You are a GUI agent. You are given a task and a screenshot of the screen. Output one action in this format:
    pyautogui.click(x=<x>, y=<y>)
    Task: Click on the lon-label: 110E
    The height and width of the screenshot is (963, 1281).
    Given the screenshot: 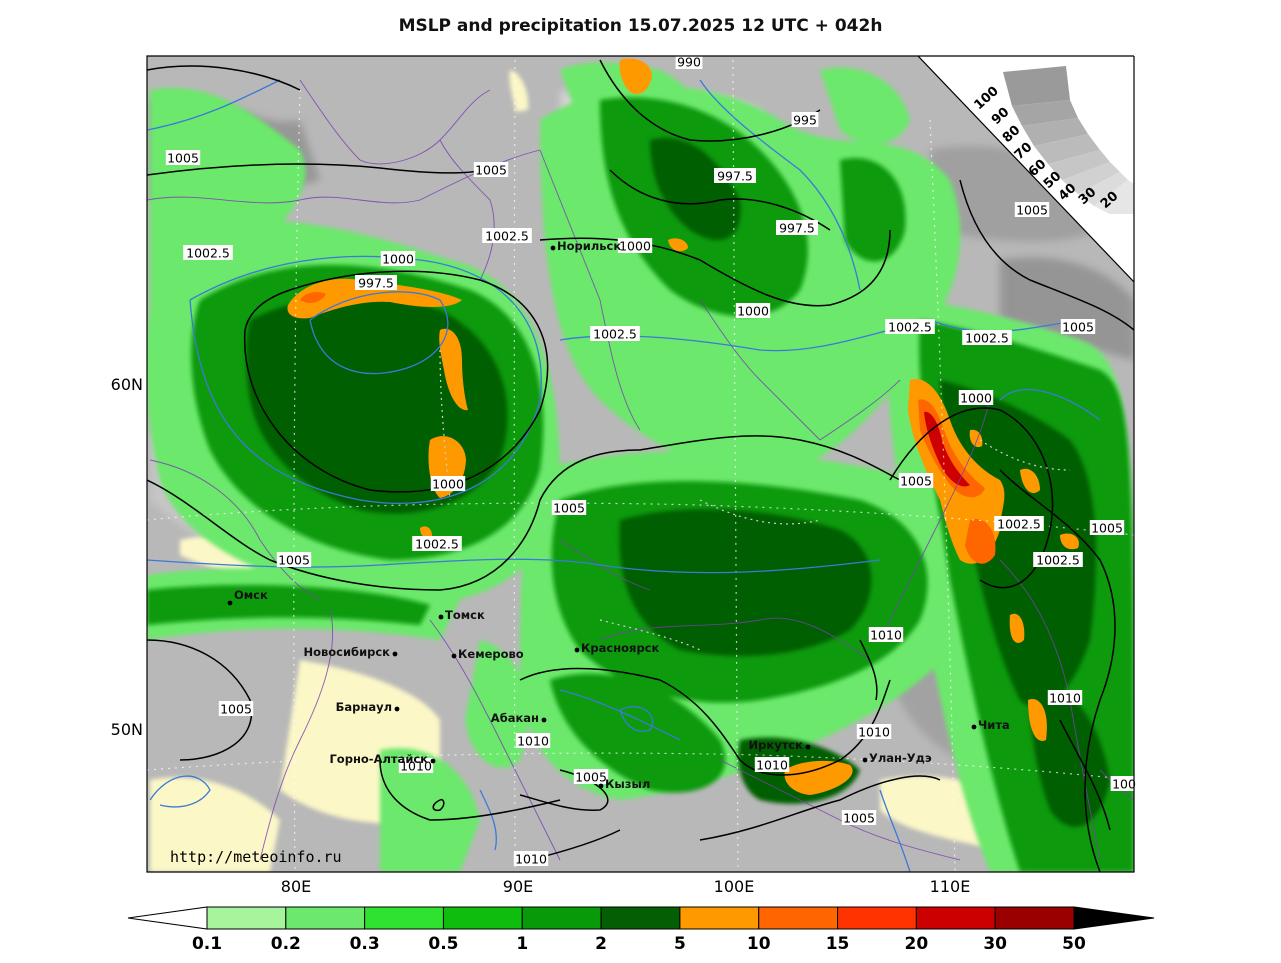 What is the action you would take?
    pyautogui.click(x=950, y=886)
    